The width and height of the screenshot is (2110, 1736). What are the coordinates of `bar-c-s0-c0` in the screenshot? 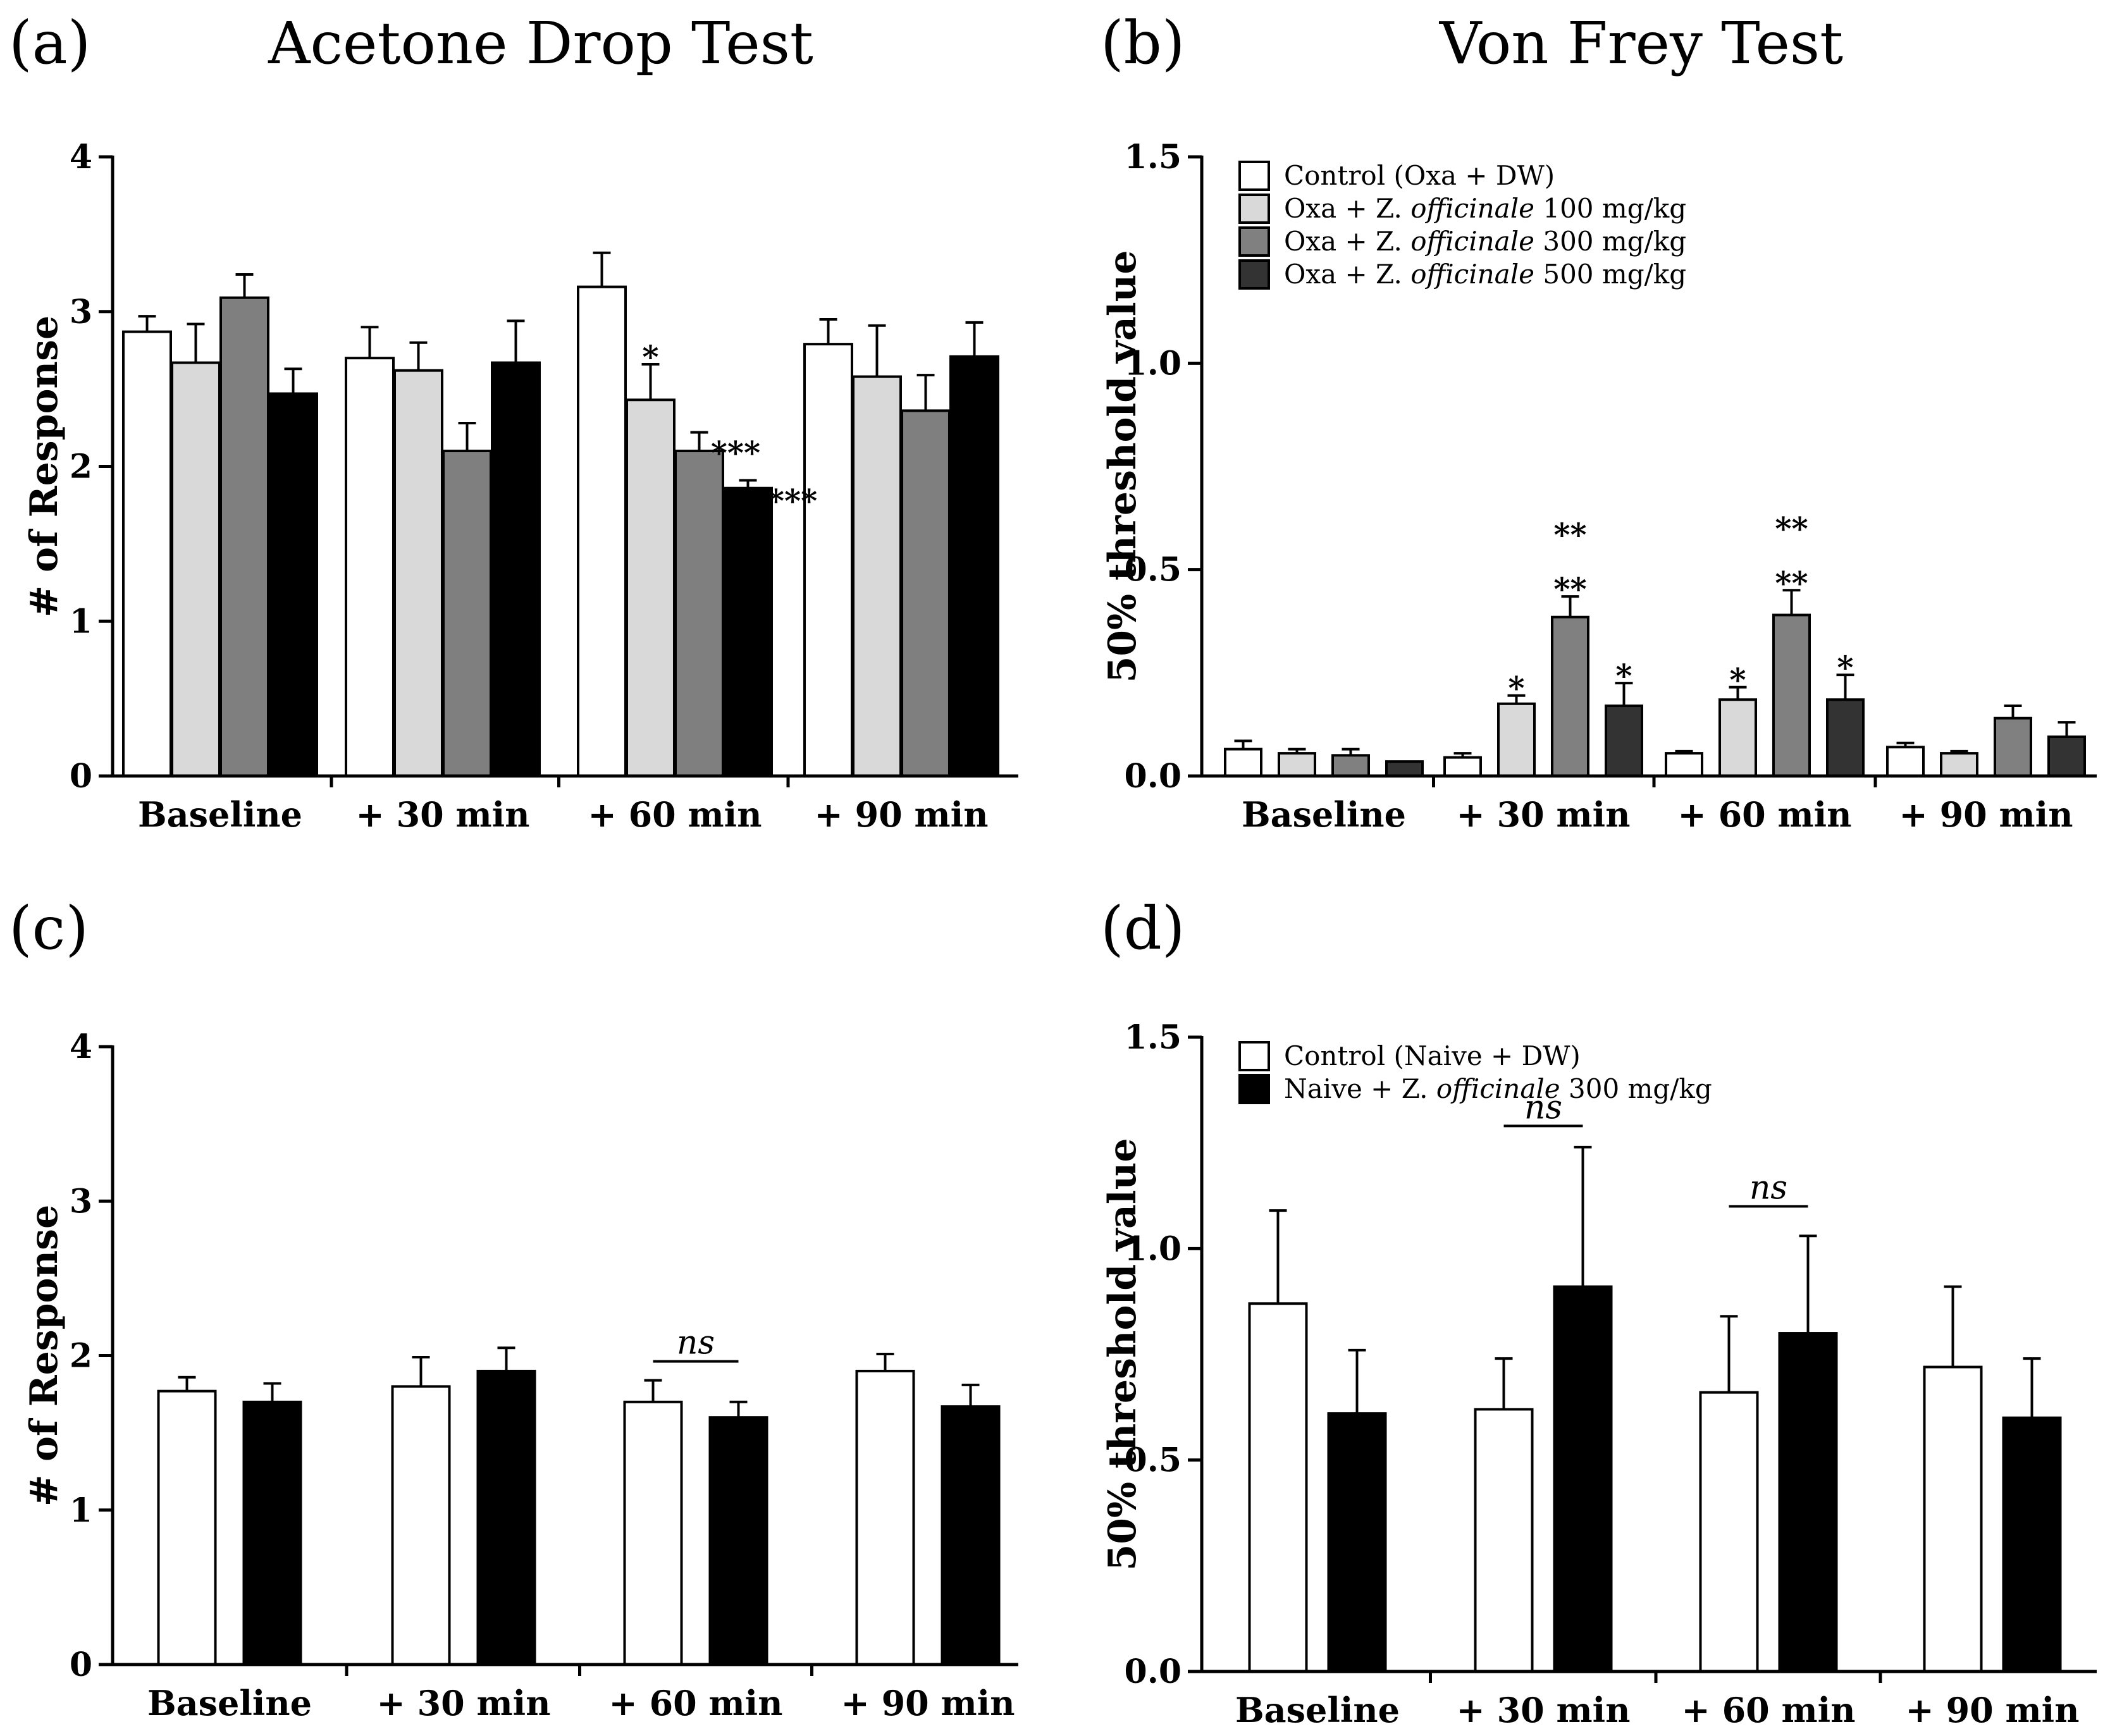 It's located at (187, 1527).